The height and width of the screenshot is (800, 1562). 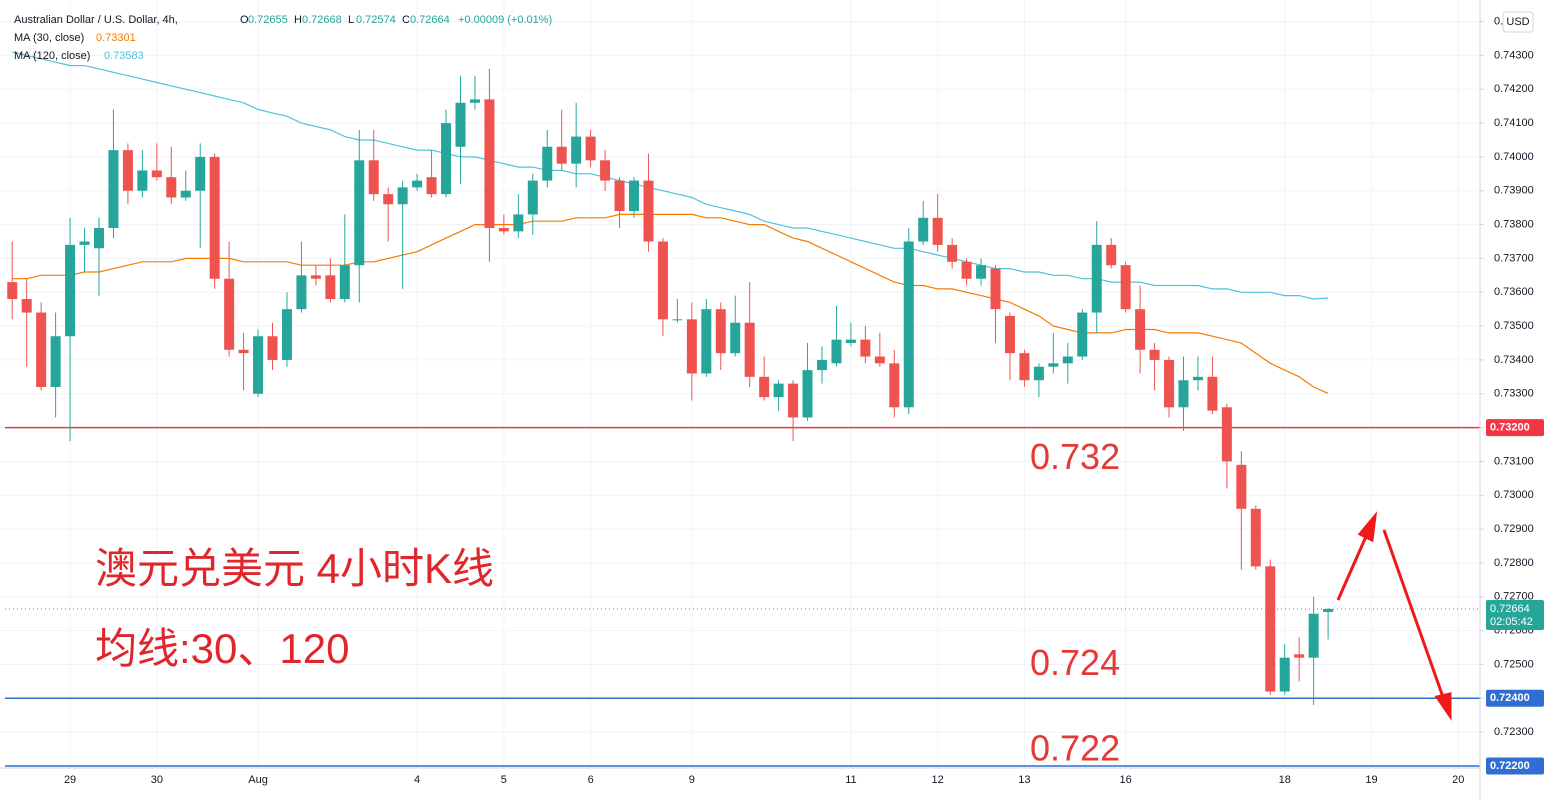 What do you see at coordinates (351, 20) in the screenshot?
I see `ohlc-key: L` at bounding box center [351, 20].